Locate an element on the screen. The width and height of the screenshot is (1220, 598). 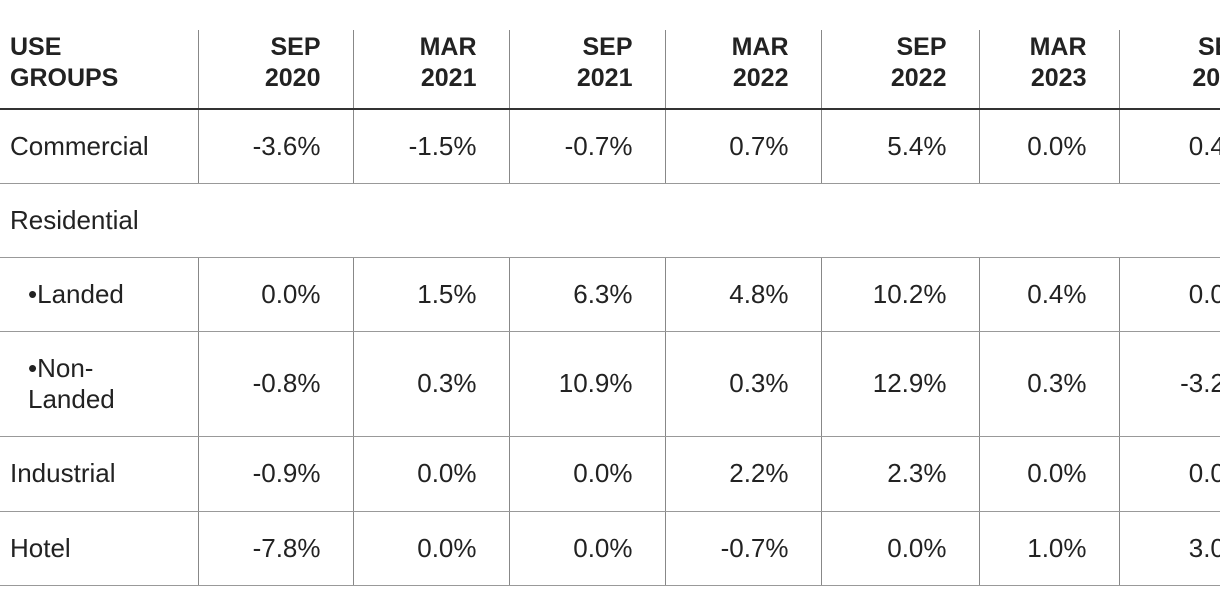
value-cell: 10.2% is located at coordinates (899, 294).